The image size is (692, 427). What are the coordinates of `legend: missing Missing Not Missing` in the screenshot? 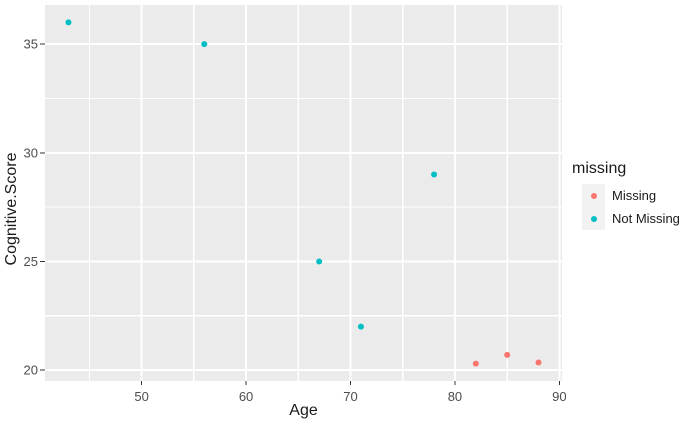 It's located at (626, 195).